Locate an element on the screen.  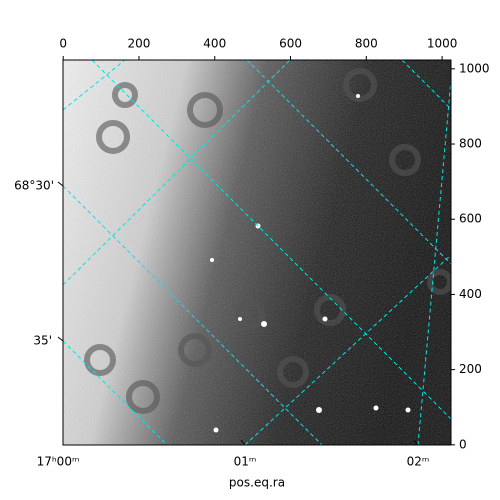
ra-tick-label: 02ᵐ is located at coordinates (418, 462).